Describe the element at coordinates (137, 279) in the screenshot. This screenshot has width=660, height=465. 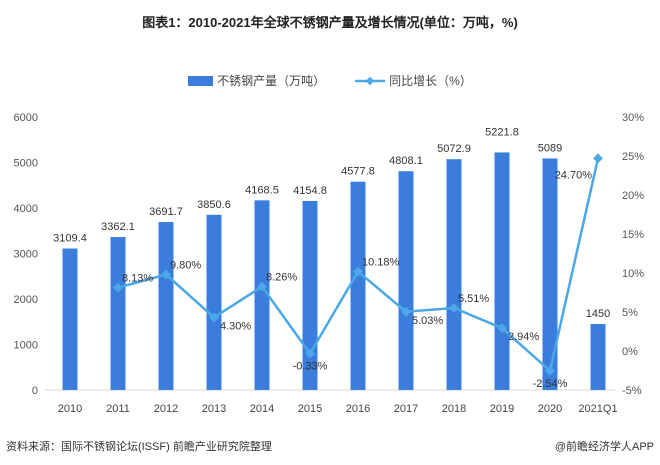
I see `line-data-label: 8.13%` at that location.